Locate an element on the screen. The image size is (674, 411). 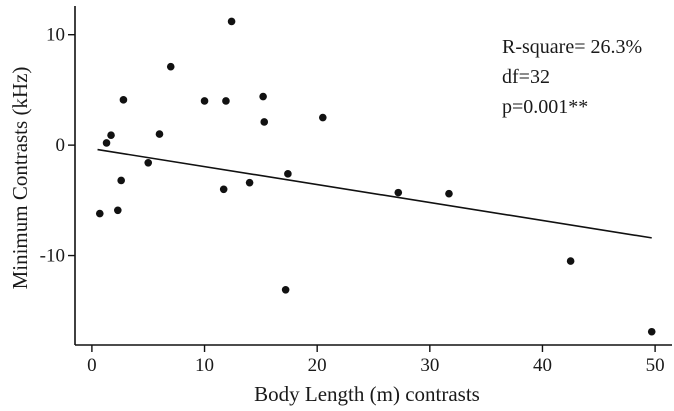
x-tick-label: 10 is located at coordinates (204, 365).